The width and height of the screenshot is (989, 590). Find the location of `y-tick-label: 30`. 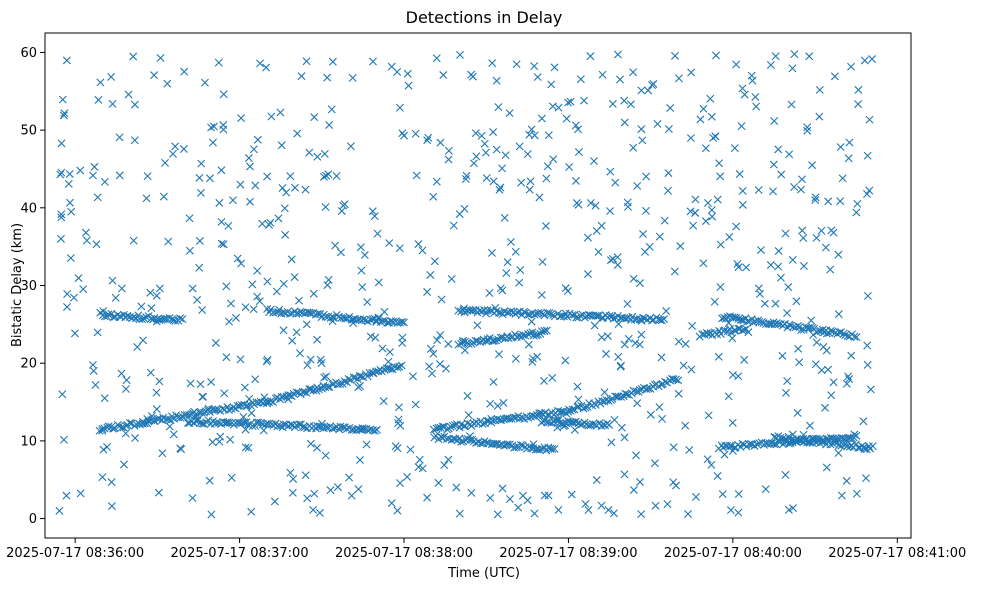

y-tick-label: 30 is located at coordinates (28, 286).